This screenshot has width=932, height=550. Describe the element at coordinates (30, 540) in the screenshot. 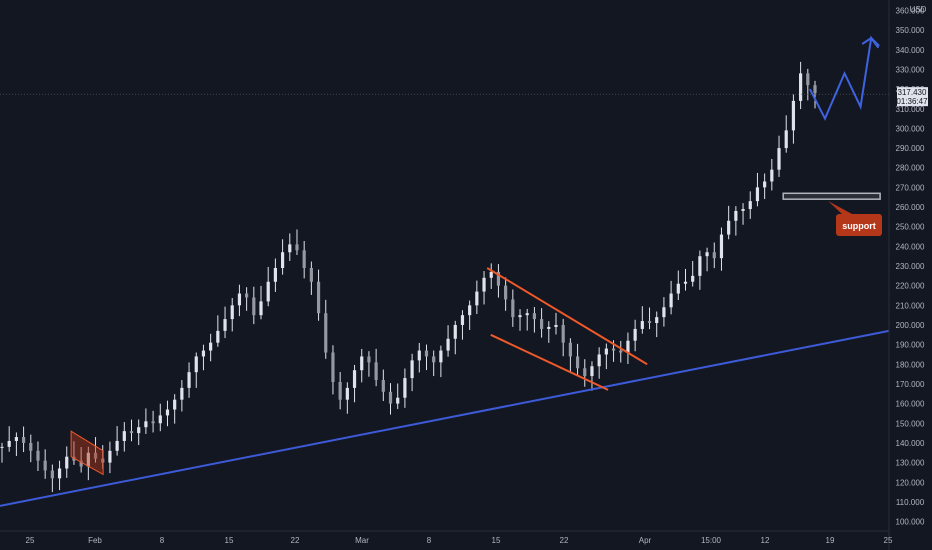

I see `time-tick-label: 25` at that location.